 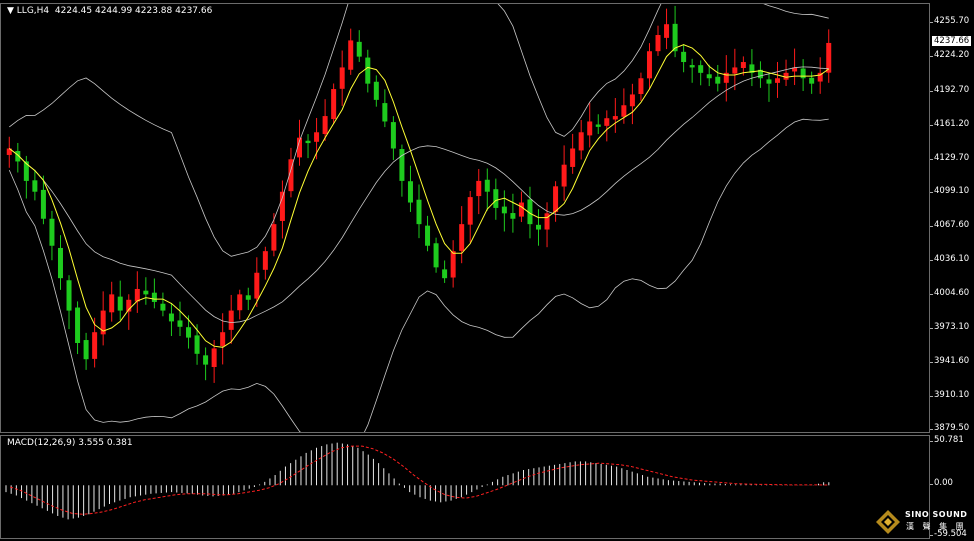 I want to click on price-tick-label: 3910.10, so click(x=952, y=394).